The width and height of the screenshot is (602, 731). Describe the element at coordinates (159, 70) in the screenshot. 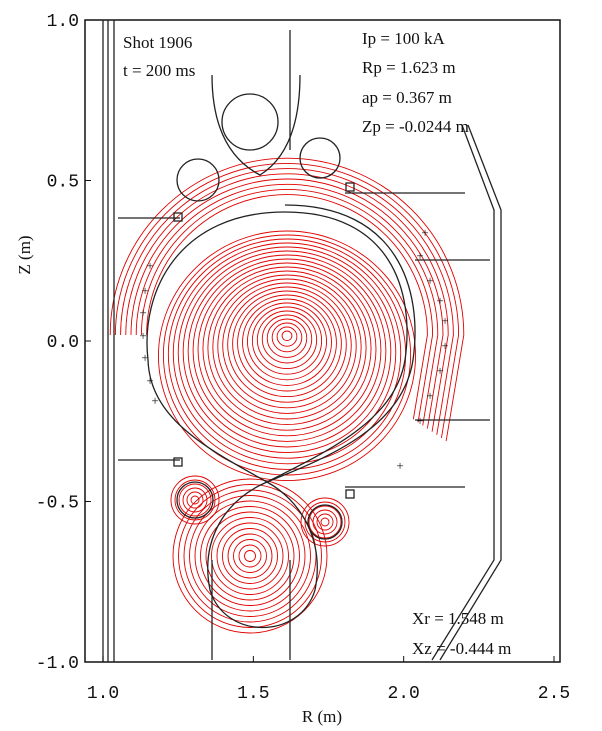

I see `annotation: t = 200 ms` at that location.